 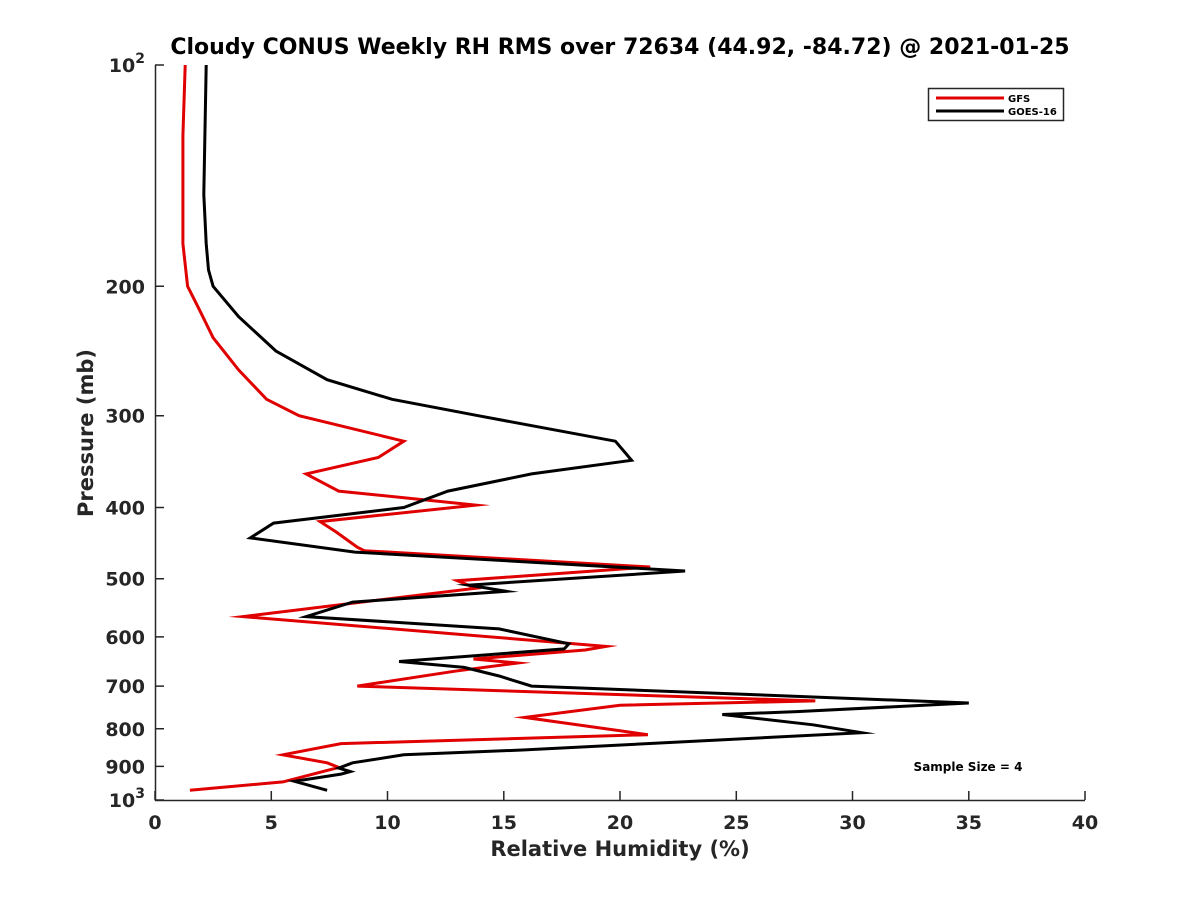 What do you see at coordinates (125, 730) in the screenshot?
I see `y-tick-label: 800` at bounding box center [125, 730].